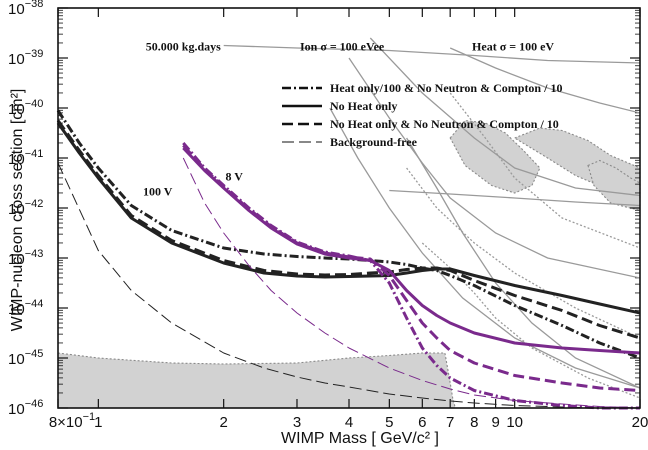 This screenshot has width=648, height=450. What do you see at coordinates (513, 47) in the screenshot?
I see `annotation-text: Heat σ = 100 eV` at bounding box center [513, 47].